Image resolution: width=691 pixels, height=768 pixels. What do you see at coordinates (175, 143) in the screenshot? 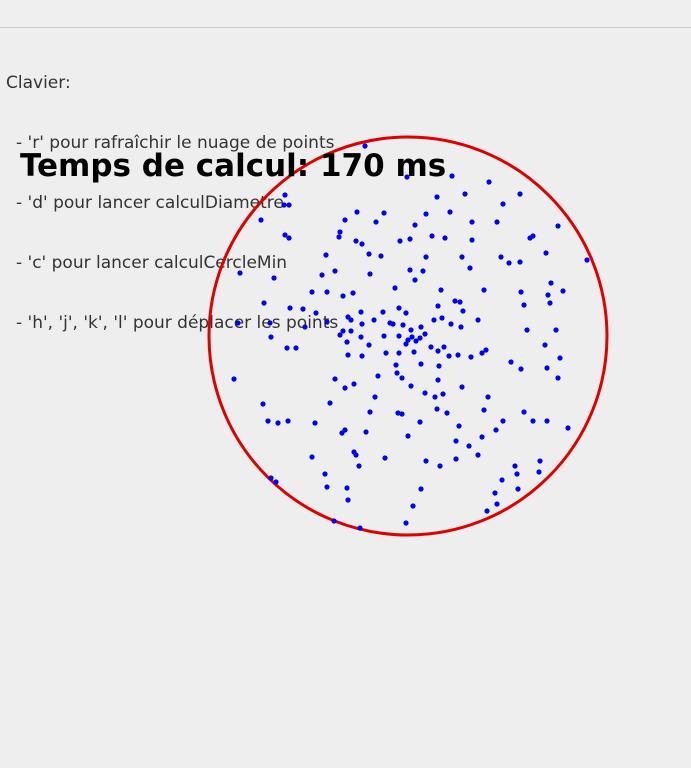
I see `help-line-refresh: - 'r' pour rafraîchir le nuage de points` at bounding box center [175, 143].